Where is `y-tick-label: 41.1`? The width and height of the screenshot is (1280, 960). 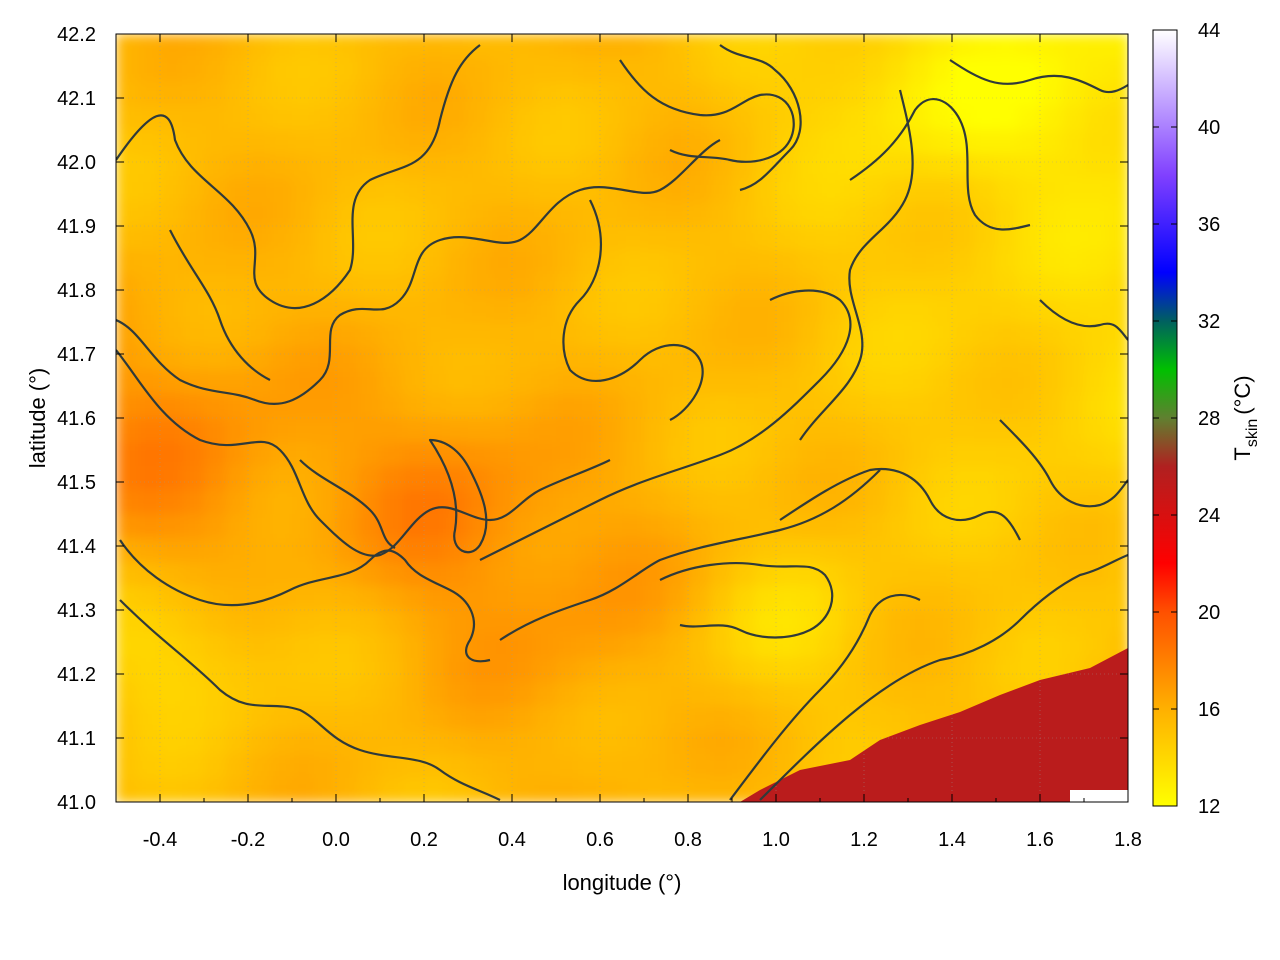 y-tick-label: 41.1 is located at coordinates (76, 739).